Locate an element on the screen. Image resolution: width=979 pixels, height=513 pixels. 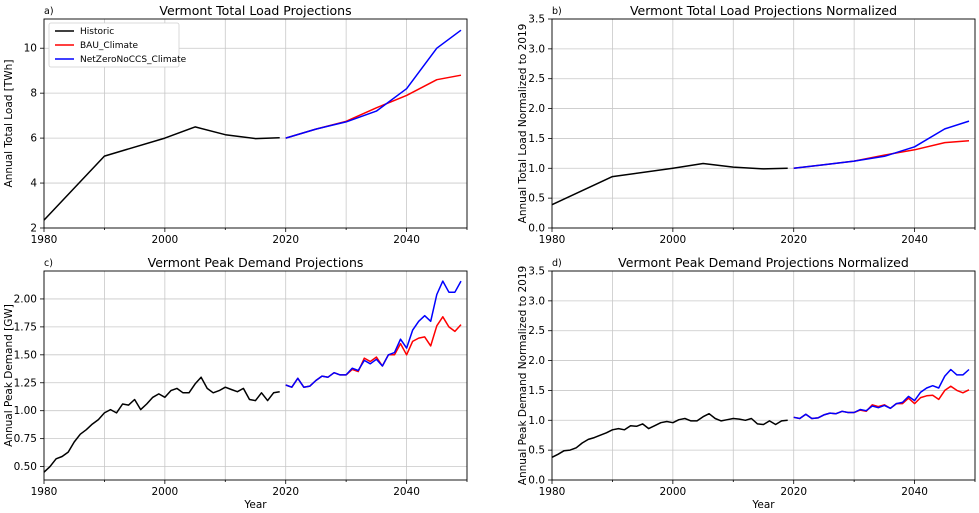
legend-box is located at coordinates (114, 45).